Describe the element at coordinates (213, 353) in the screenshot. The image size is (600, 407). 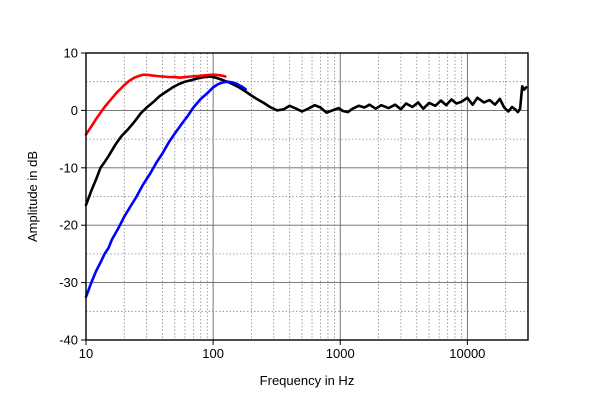
I see `x-tick-label: 100` at that location.